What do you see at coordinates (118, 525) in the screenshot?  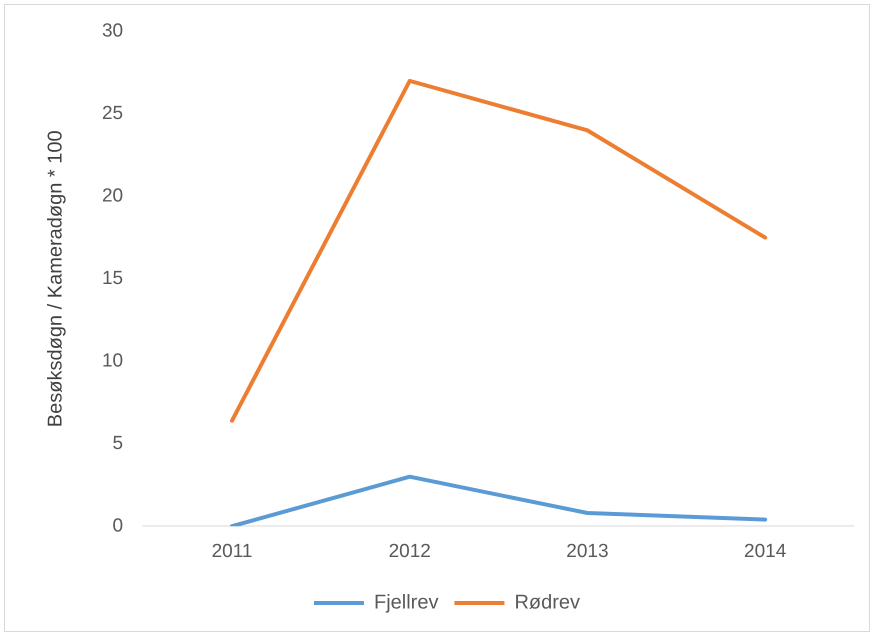 I see `y-tick-label: 0` at bounding box center [118, 525].